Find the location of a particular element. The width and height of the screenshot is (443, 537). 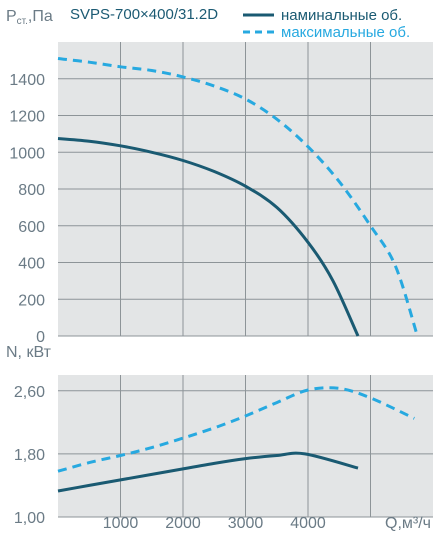

power-max-curve is located at coordinates (236, 429).